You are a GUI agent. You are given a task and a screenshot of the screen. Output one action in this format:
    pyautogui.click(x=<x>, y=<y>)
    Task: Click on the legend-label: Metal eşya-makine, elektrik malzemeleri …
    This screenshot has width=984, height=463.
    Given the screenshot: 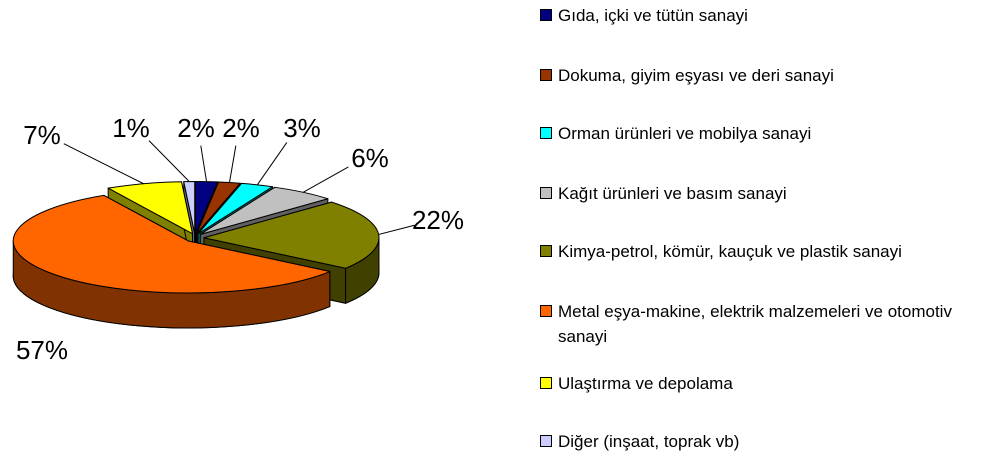 What is the action you would take?
    pyautogui.click(x=755, y=324)
    